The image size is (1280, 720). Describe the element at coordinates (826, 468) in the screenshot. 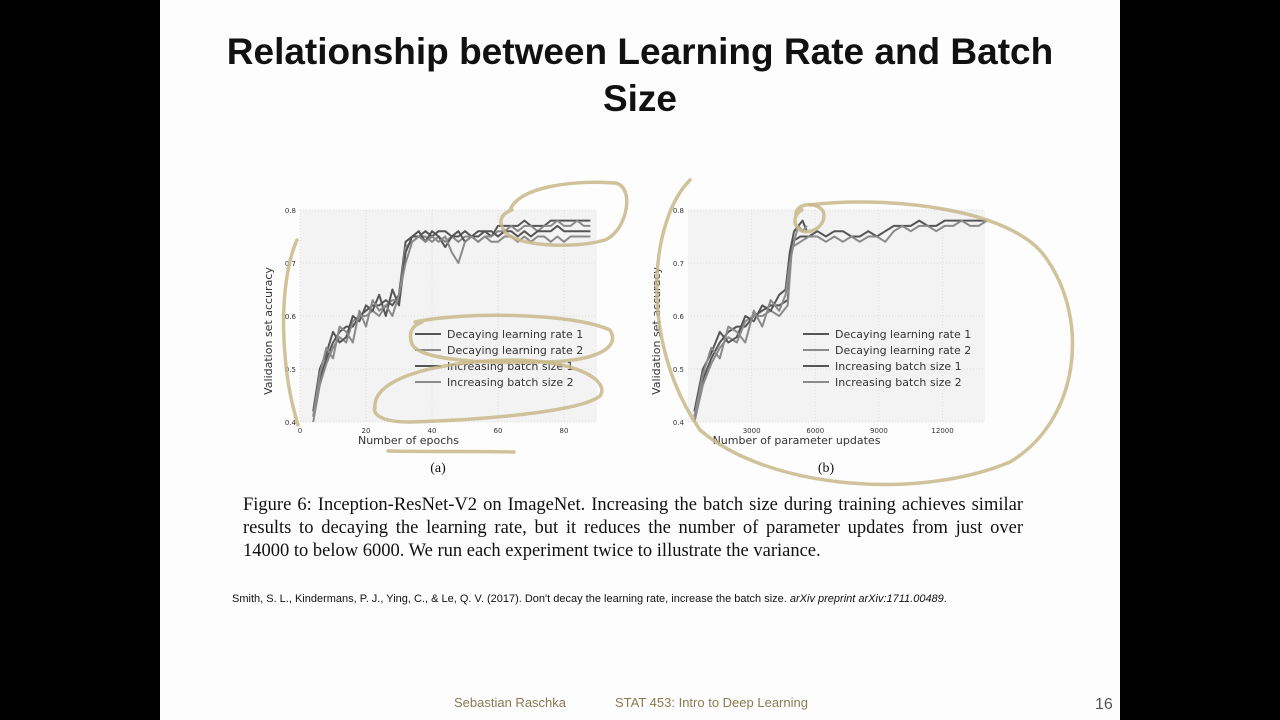

I see `panel-label: (b)` at that location.